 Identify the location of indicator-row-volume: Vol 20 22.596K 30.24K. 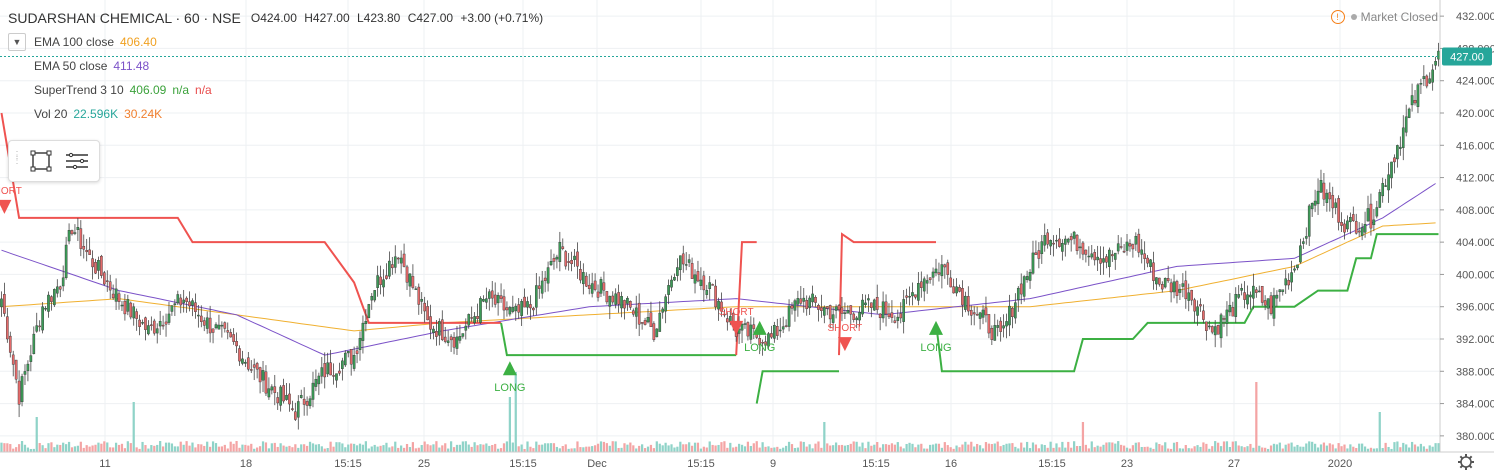
(277, 114).